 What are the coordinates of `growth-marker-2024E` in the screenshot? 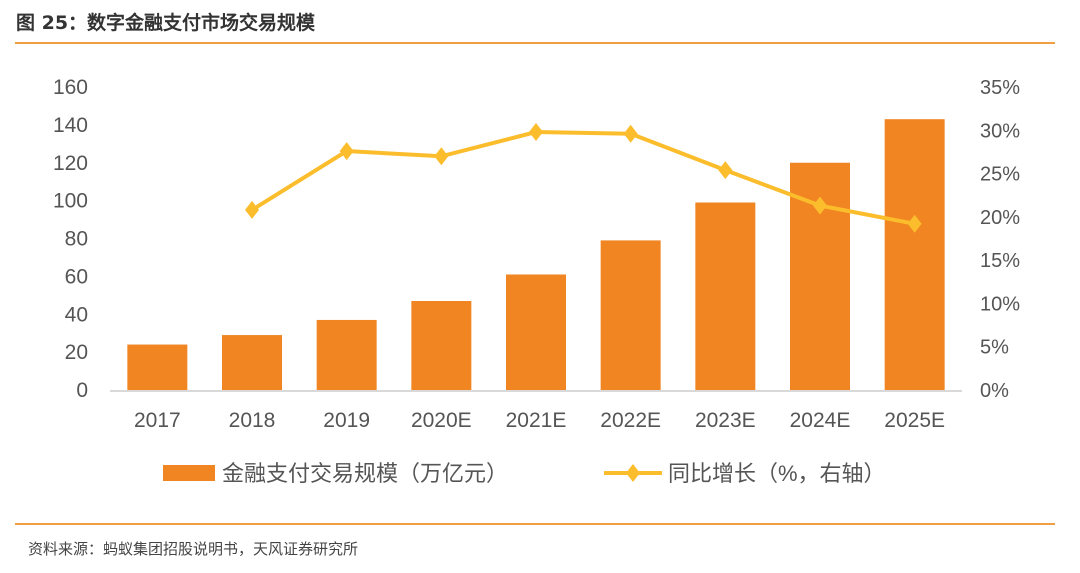 It's located at (820, 205).